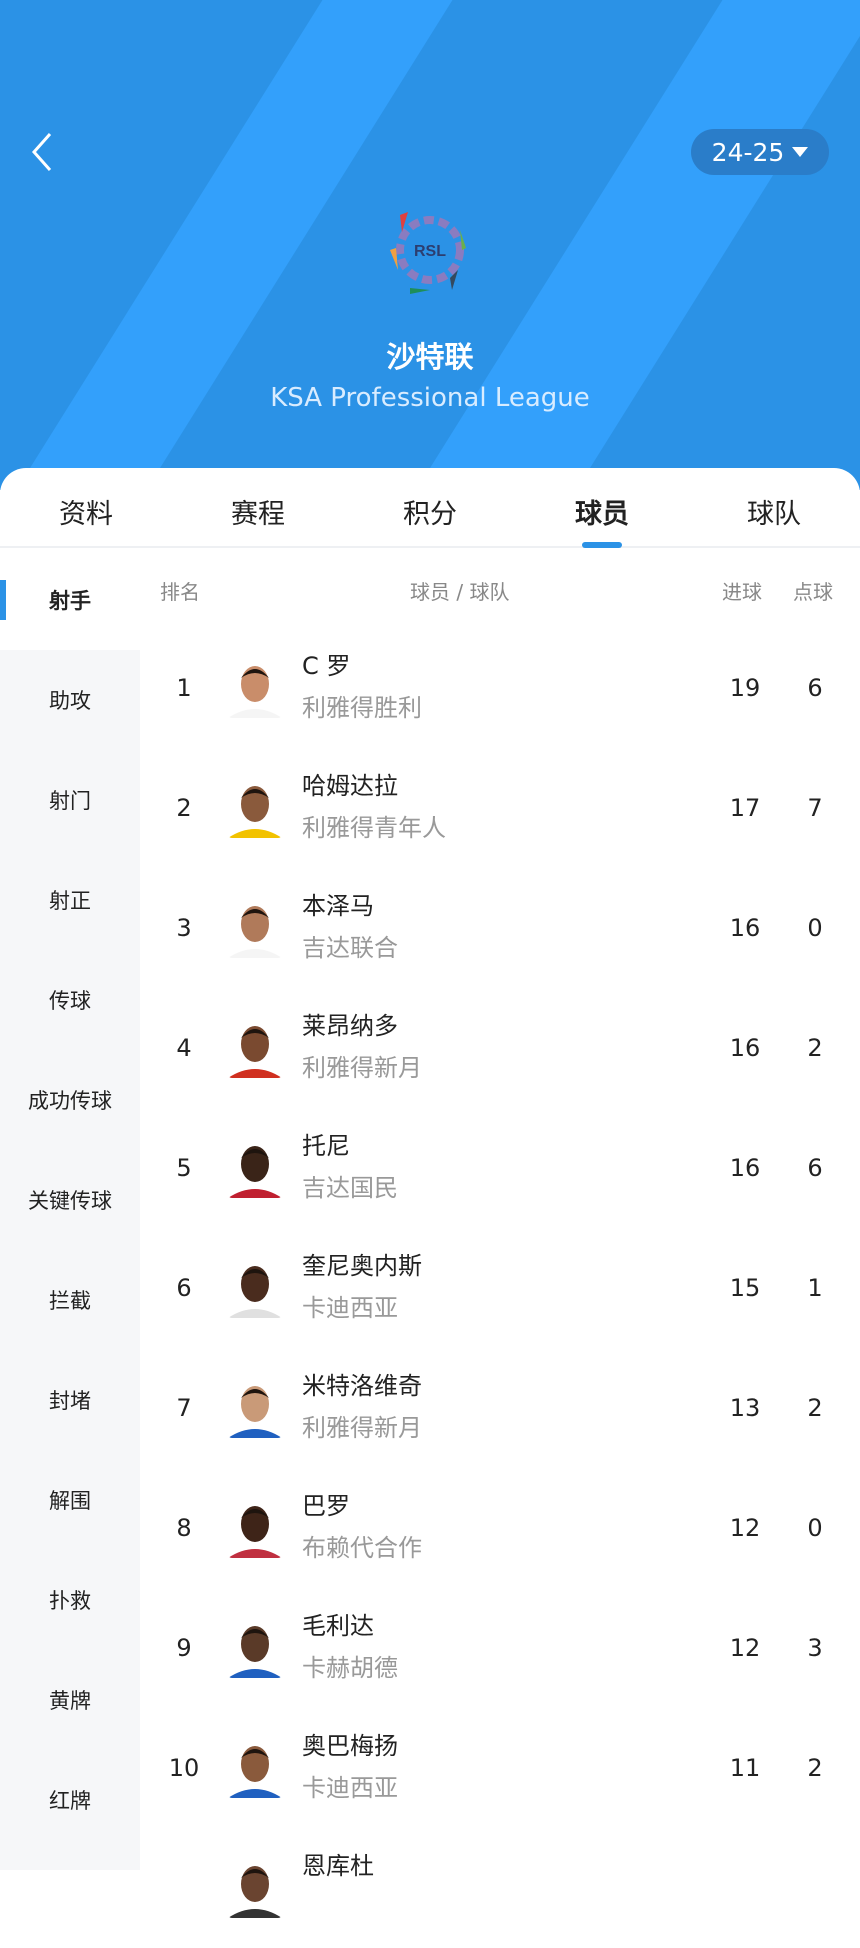 This screenshot has height=1948, width=860. I want to click on goals: 17, so click(745, 808).